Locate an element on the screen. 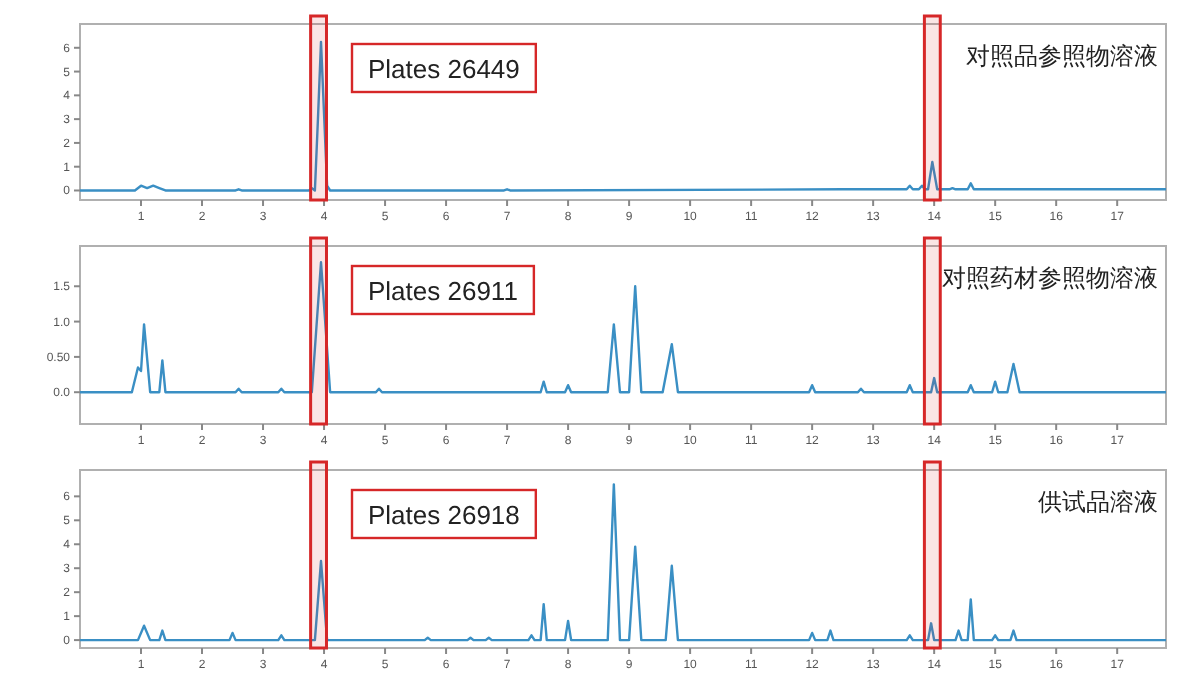 The width and height of the screenshot is (1200, 674). annotation: Plates 26449 is located at coordinates (444, 69).